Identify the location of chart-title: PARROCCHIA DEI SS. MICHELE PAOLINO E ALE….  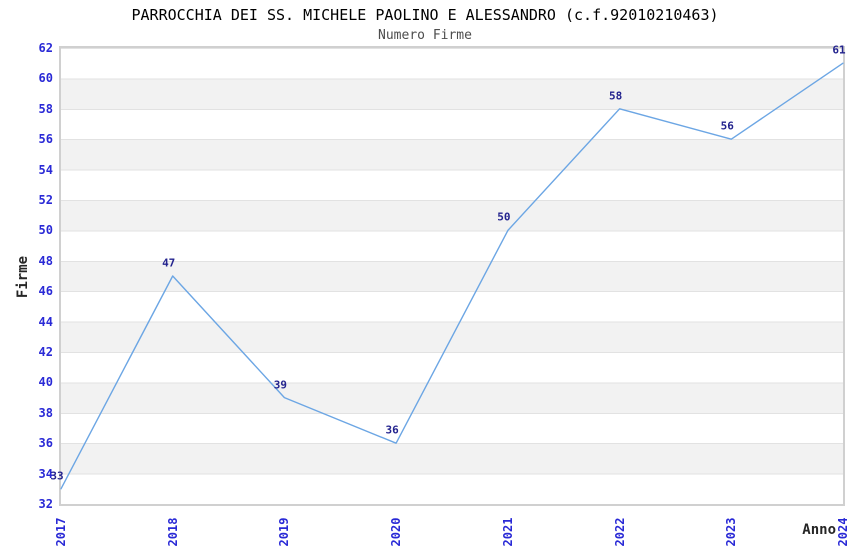
(425, 15).